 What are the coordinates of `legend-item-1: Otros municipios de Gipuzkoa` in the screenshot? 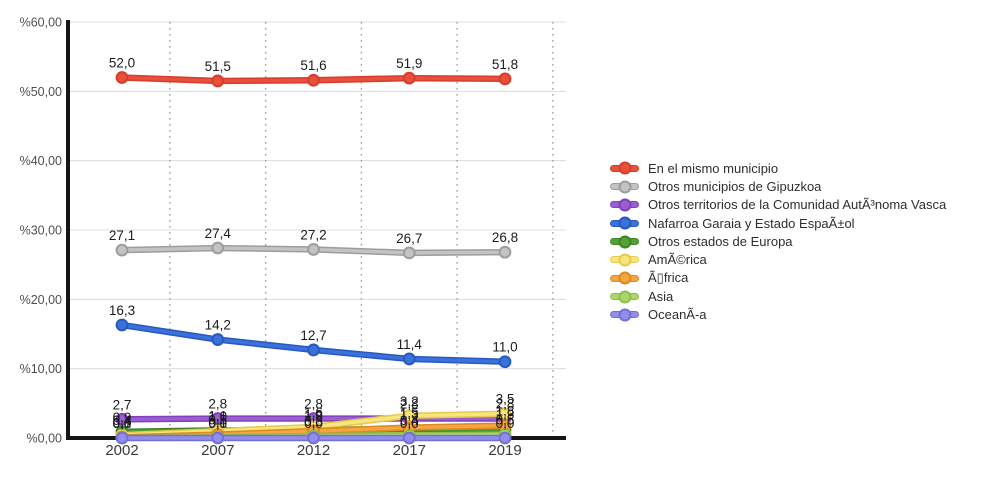 It's located at (778, 186).